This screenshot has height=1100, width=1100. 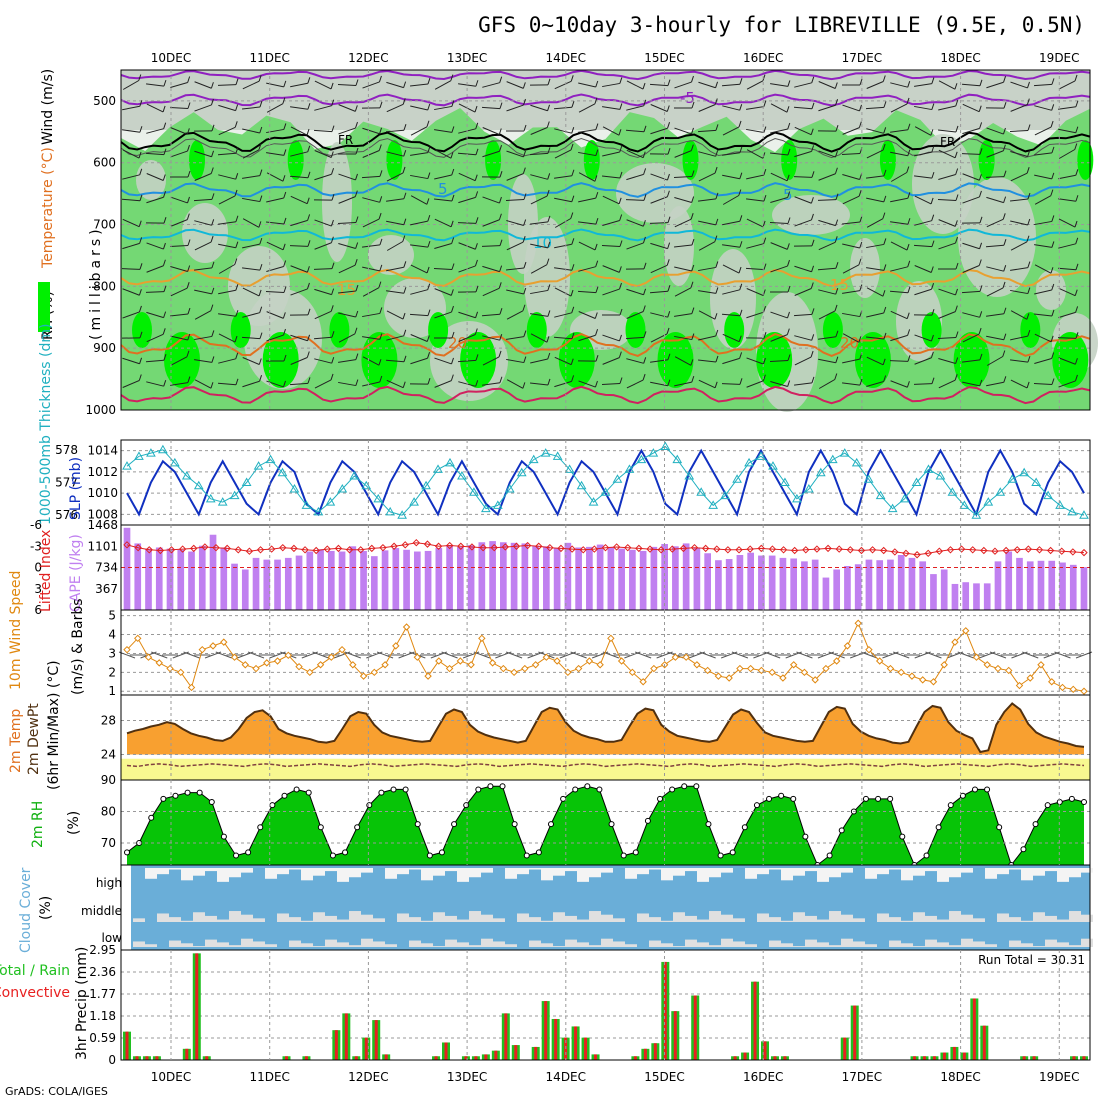 What do you see at coordinates (102, 472) in the screenshot?
I see `y-tick-label-right: 1012` at bounding box center [102, 472].